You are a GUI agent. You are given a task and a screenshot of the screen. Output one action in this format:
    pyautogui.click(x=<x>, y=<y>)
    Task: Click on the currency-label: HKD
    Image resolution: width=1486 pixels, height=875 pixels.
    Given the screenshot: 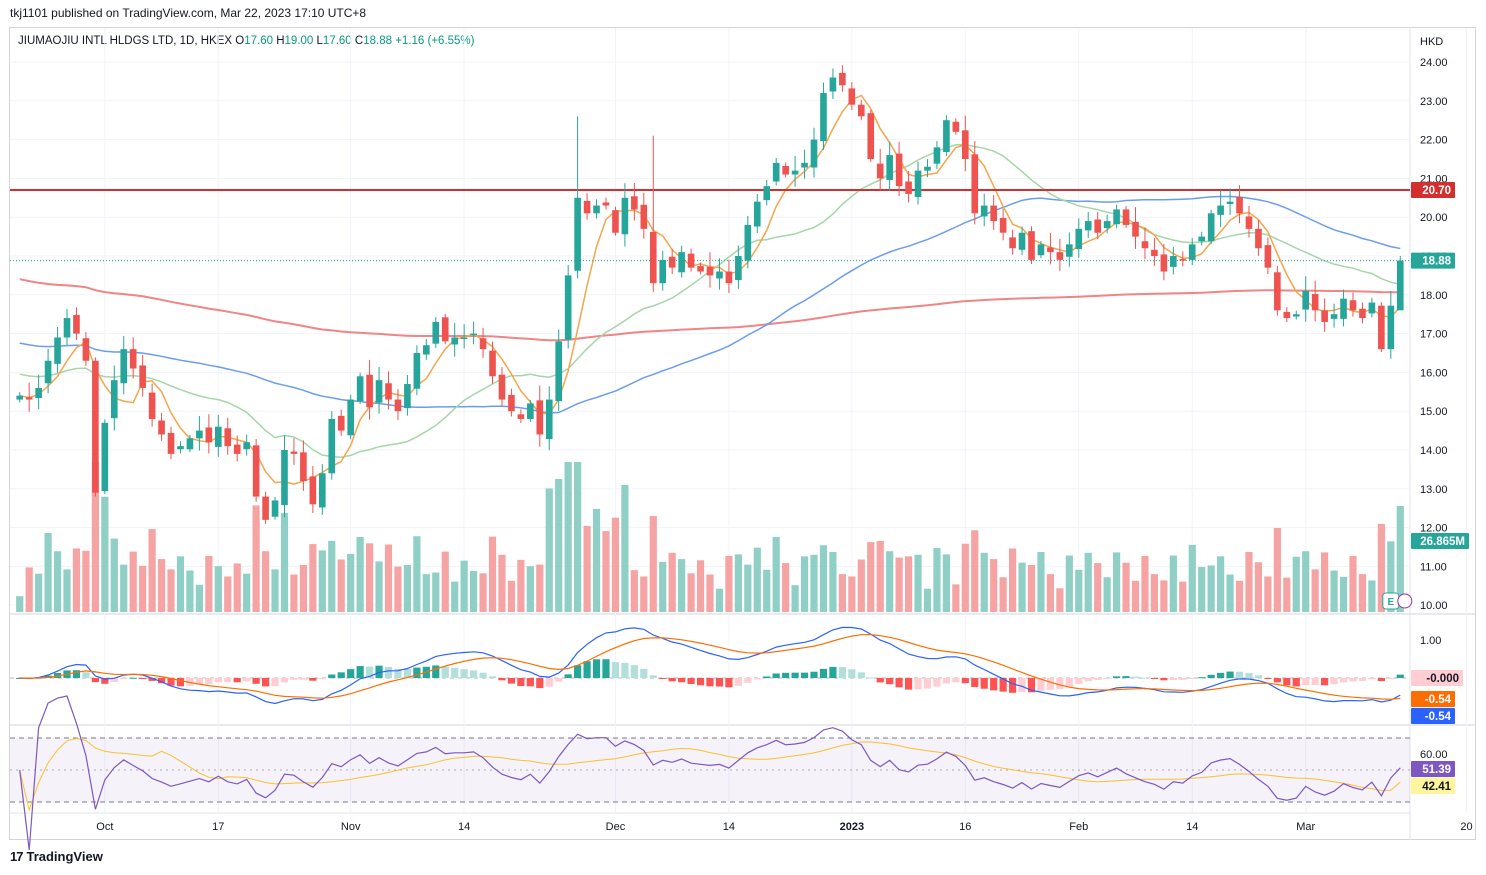 What is the action you would take?
    pyautogui.click(x=1431, y=42)
    